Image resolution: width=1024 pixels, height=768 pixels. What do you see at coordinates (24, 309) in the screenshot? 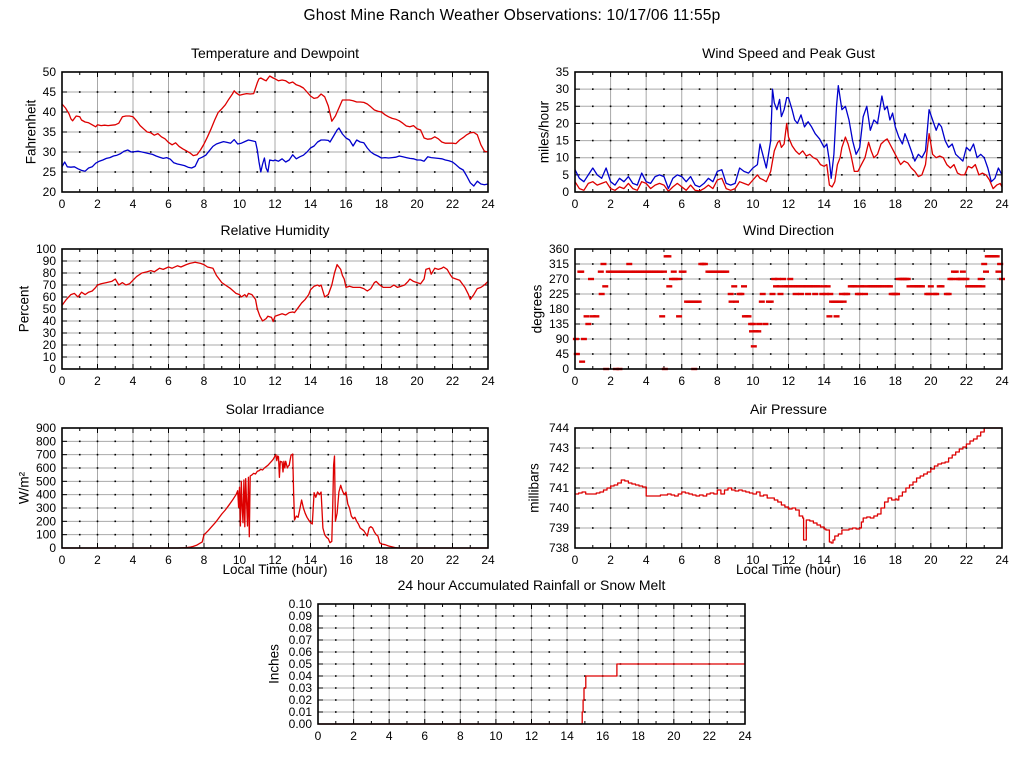
I see `y-axis-label: Percent` at bounding box center [24, 309].